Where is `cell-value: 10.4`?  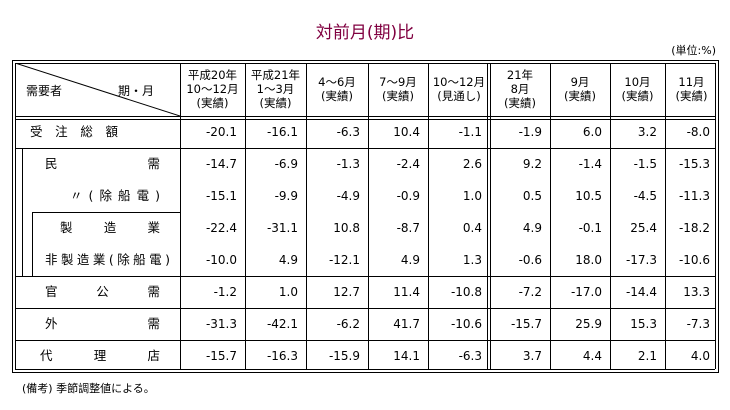
cell-value: 10.4 is located at coordinates (406, 132).